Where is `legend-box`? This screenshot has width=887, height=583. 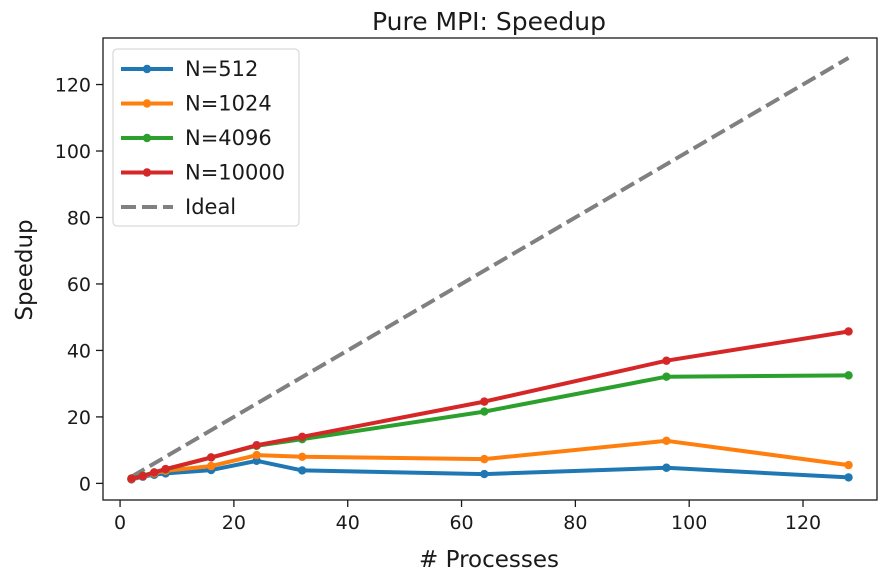 legend-box is located at coordinates (206, 137).